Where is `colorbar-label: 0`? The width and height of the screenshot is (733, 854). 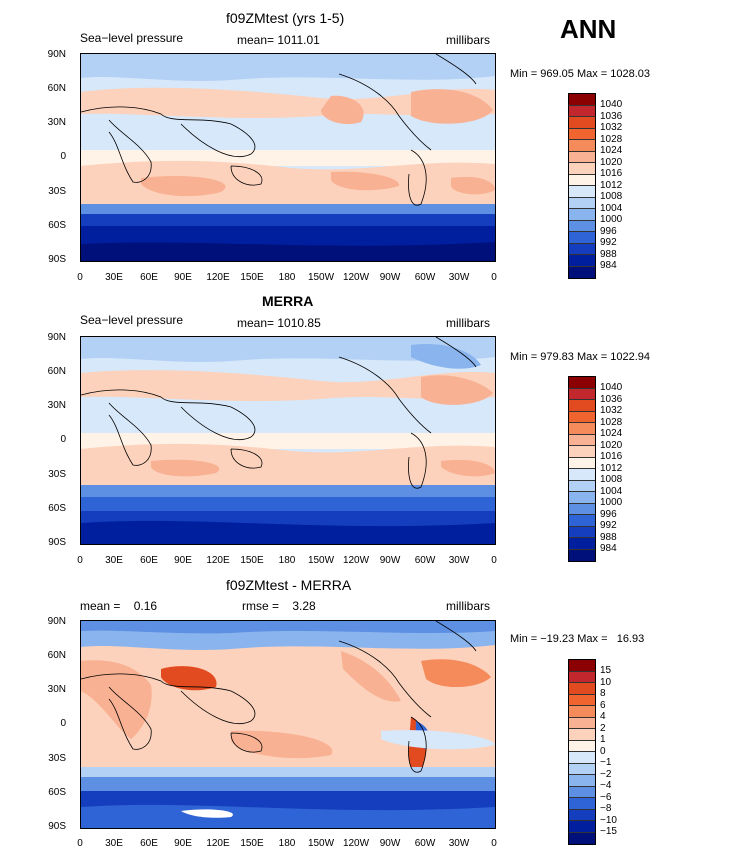
colorbar-label: 0 is located at coordinates (603, 751).